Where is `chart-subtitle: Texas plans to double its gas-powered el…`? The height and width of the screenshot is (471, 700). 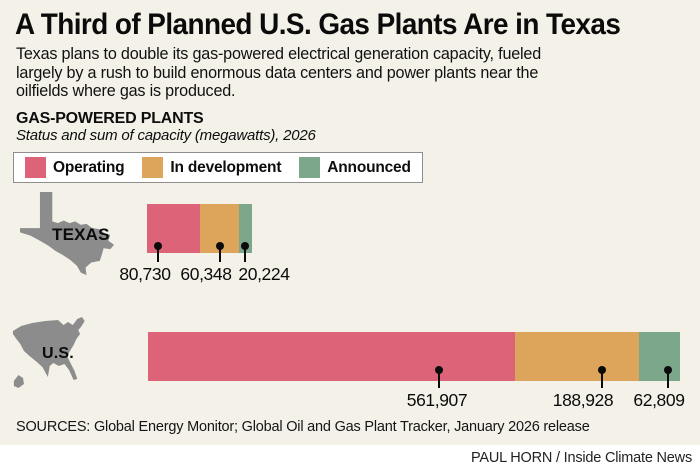
chart-subtitle: Texas plans to double its gas-powered el… is located at coordinates (278, 73).